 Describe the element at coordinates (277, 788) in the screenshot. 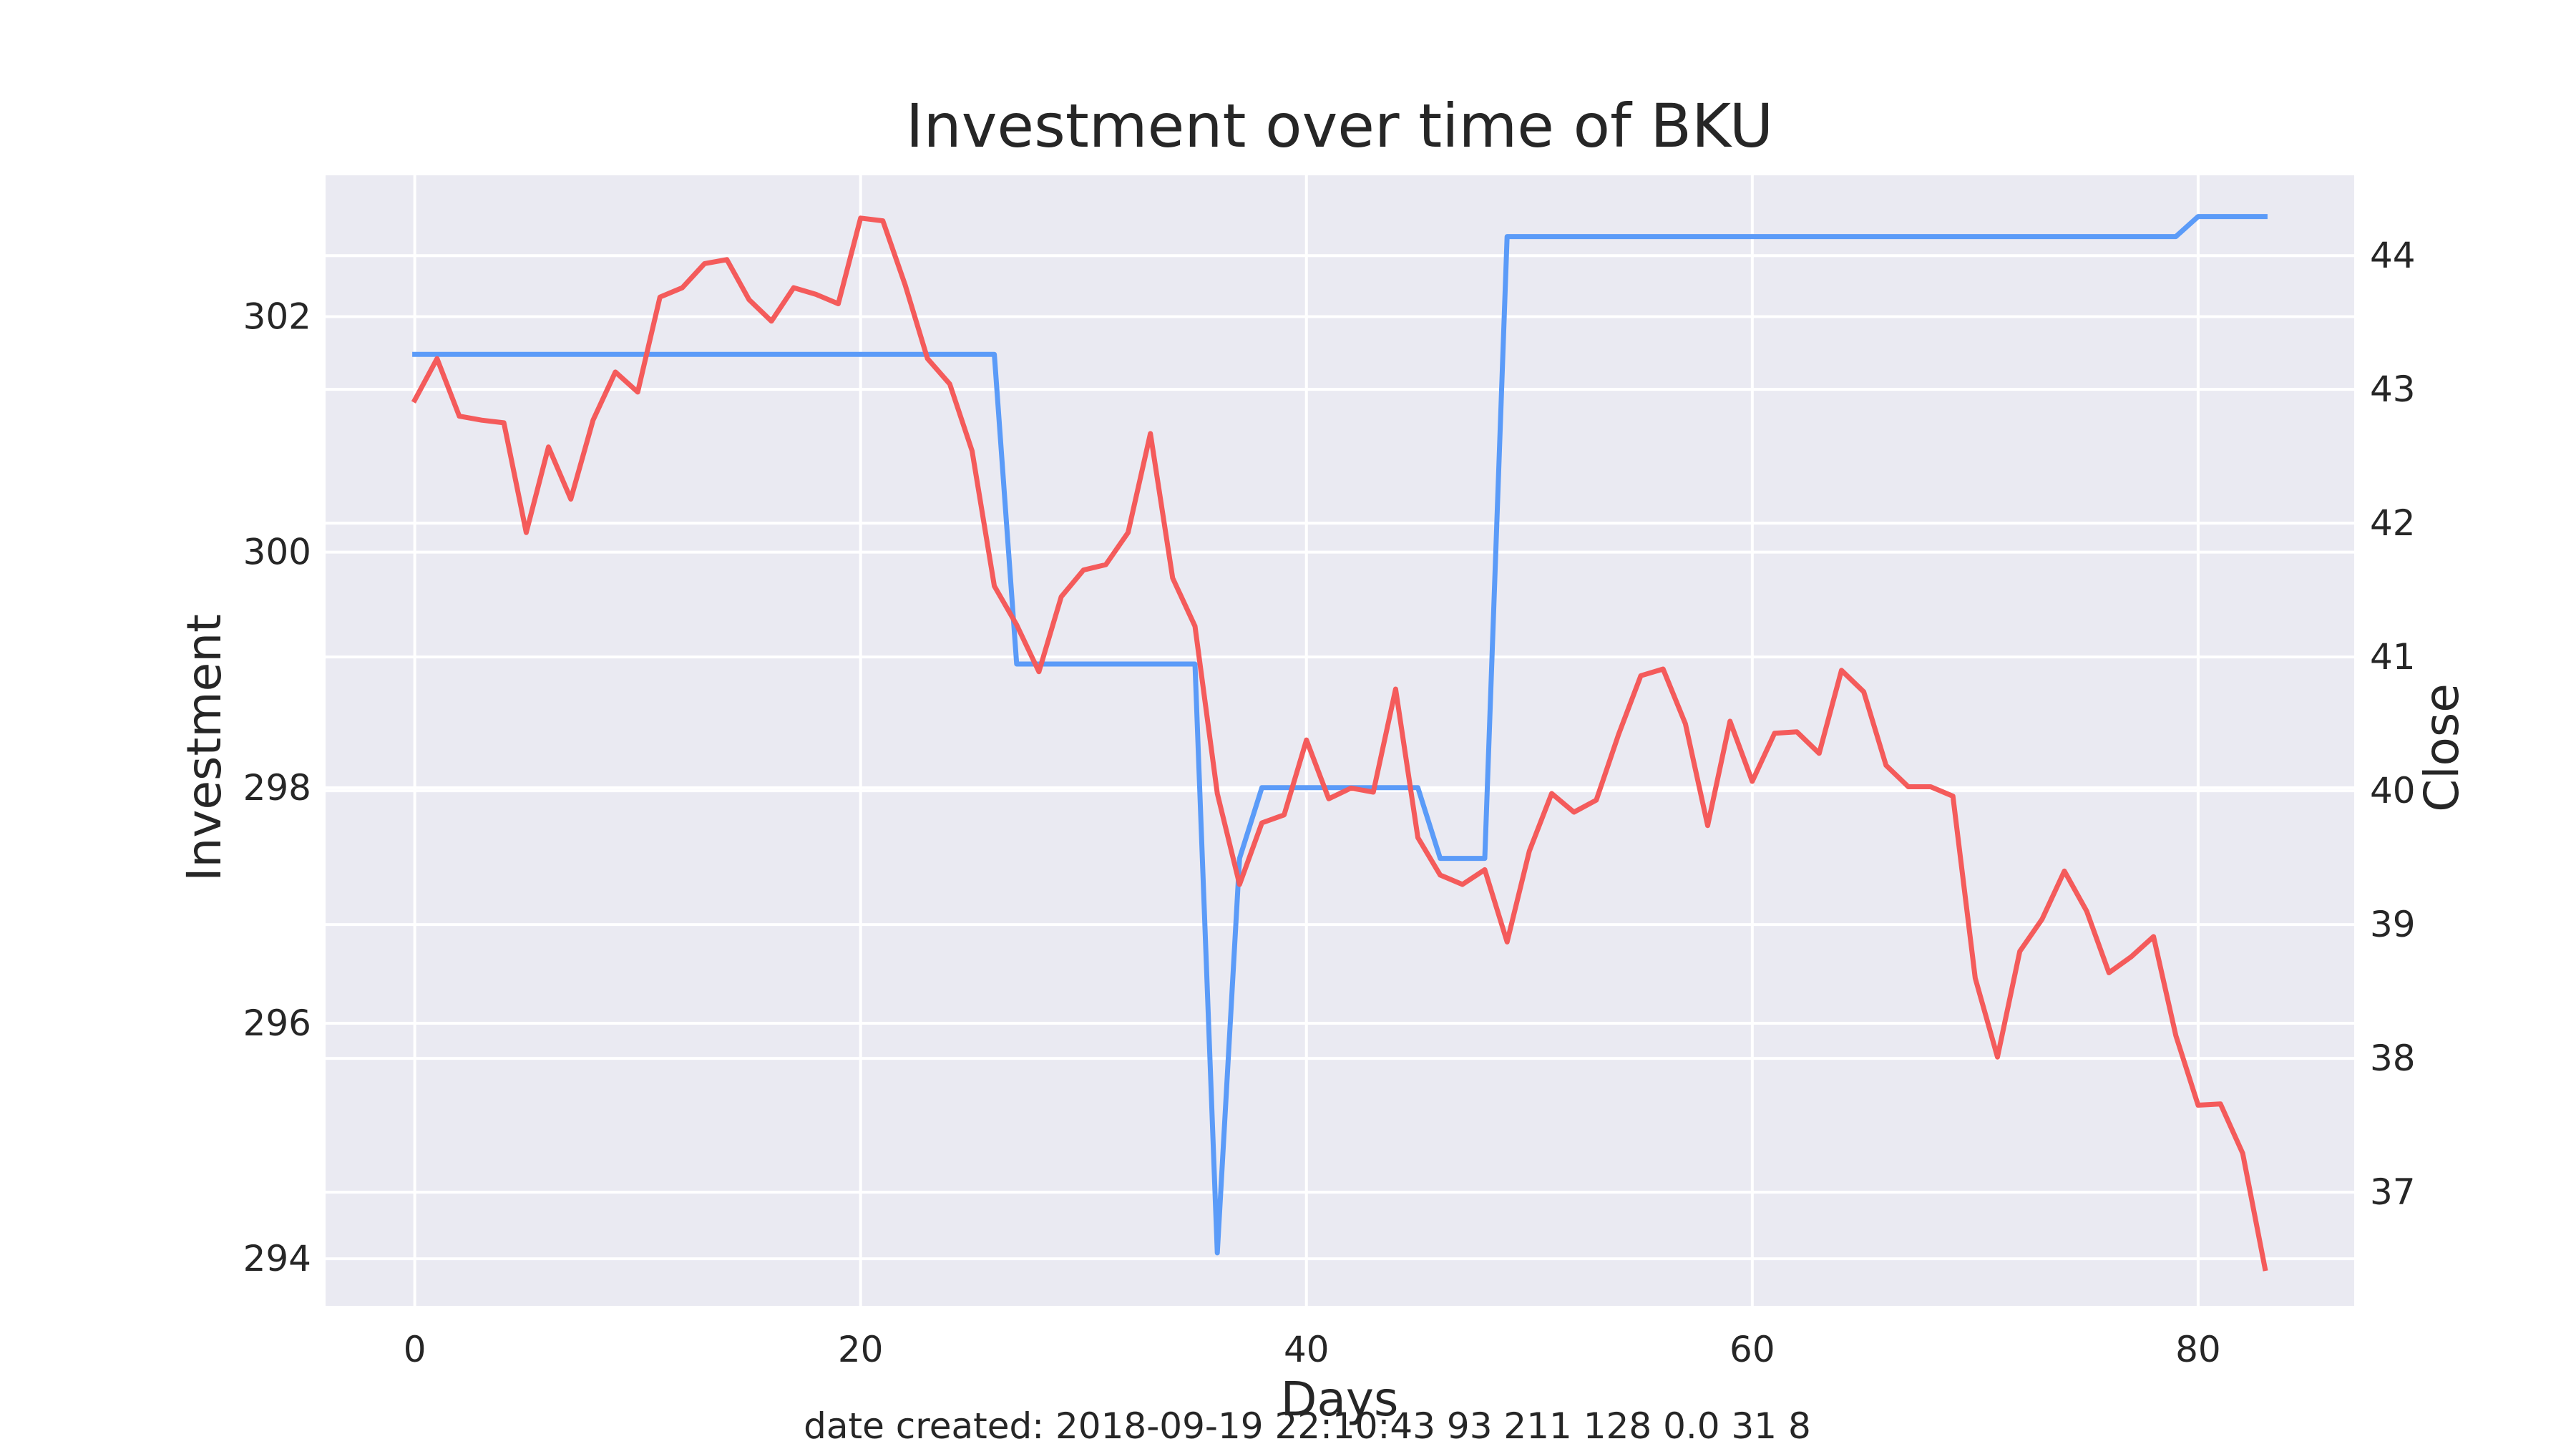

I see `y-left-tick-label: 298` at that location.